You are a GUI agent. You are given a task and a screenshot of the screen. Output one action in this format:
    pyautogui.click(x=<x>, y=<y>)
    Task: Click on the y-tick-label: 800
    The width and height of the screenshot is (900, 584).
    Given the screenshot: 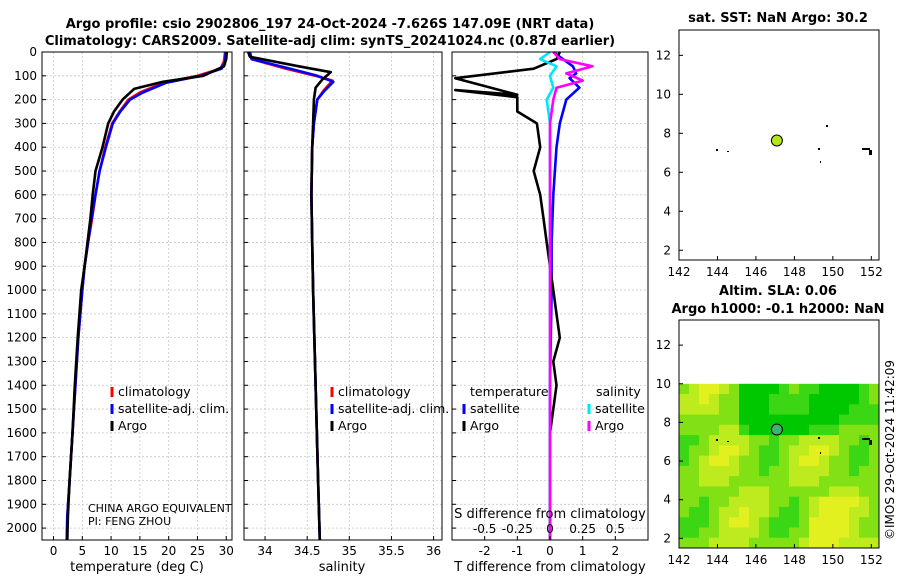 What is the action you would take?
    pyautogui.click(x=25, y=242)
    